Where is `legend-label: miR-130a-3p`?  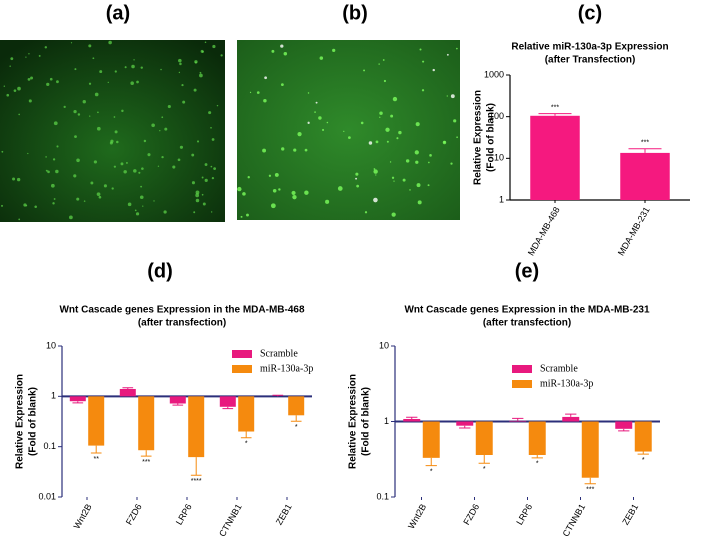
legend-label: miR-130a-3p is located at coordinates (286, 368).